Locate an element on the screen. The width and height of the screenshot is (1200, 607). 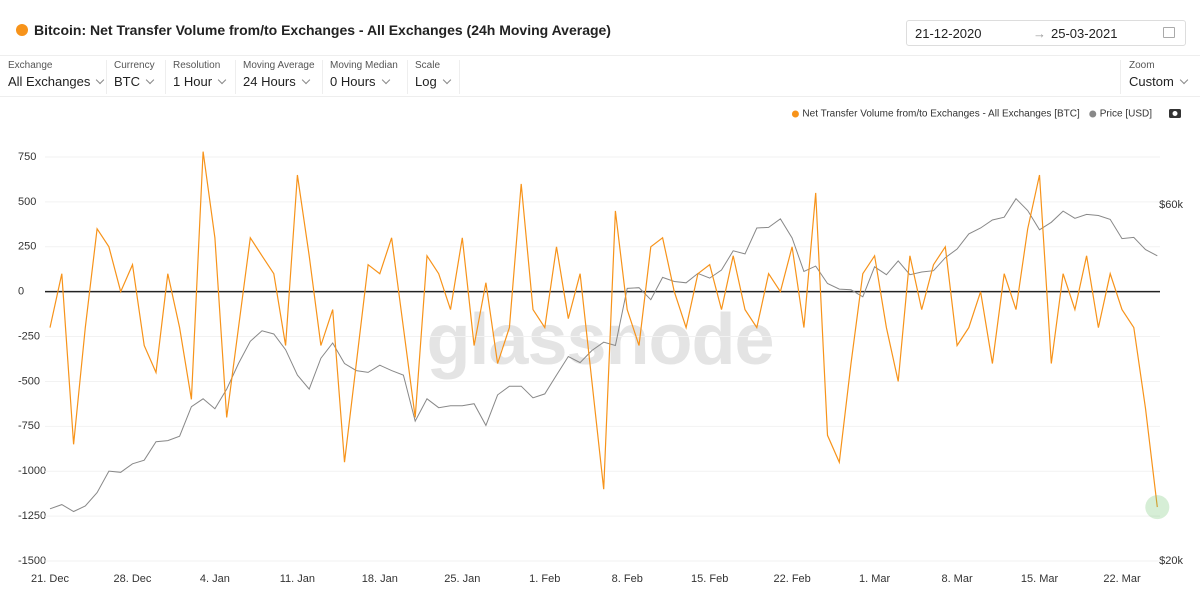
control-label: Scale is located at coordinates (428, 65).